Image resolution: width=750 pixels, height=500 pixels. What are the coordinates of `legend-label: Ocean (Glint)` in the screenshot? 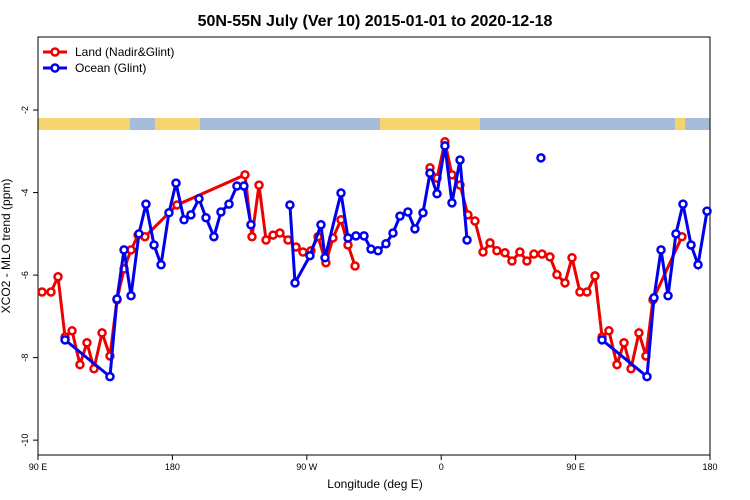 It's located at (110, 68).